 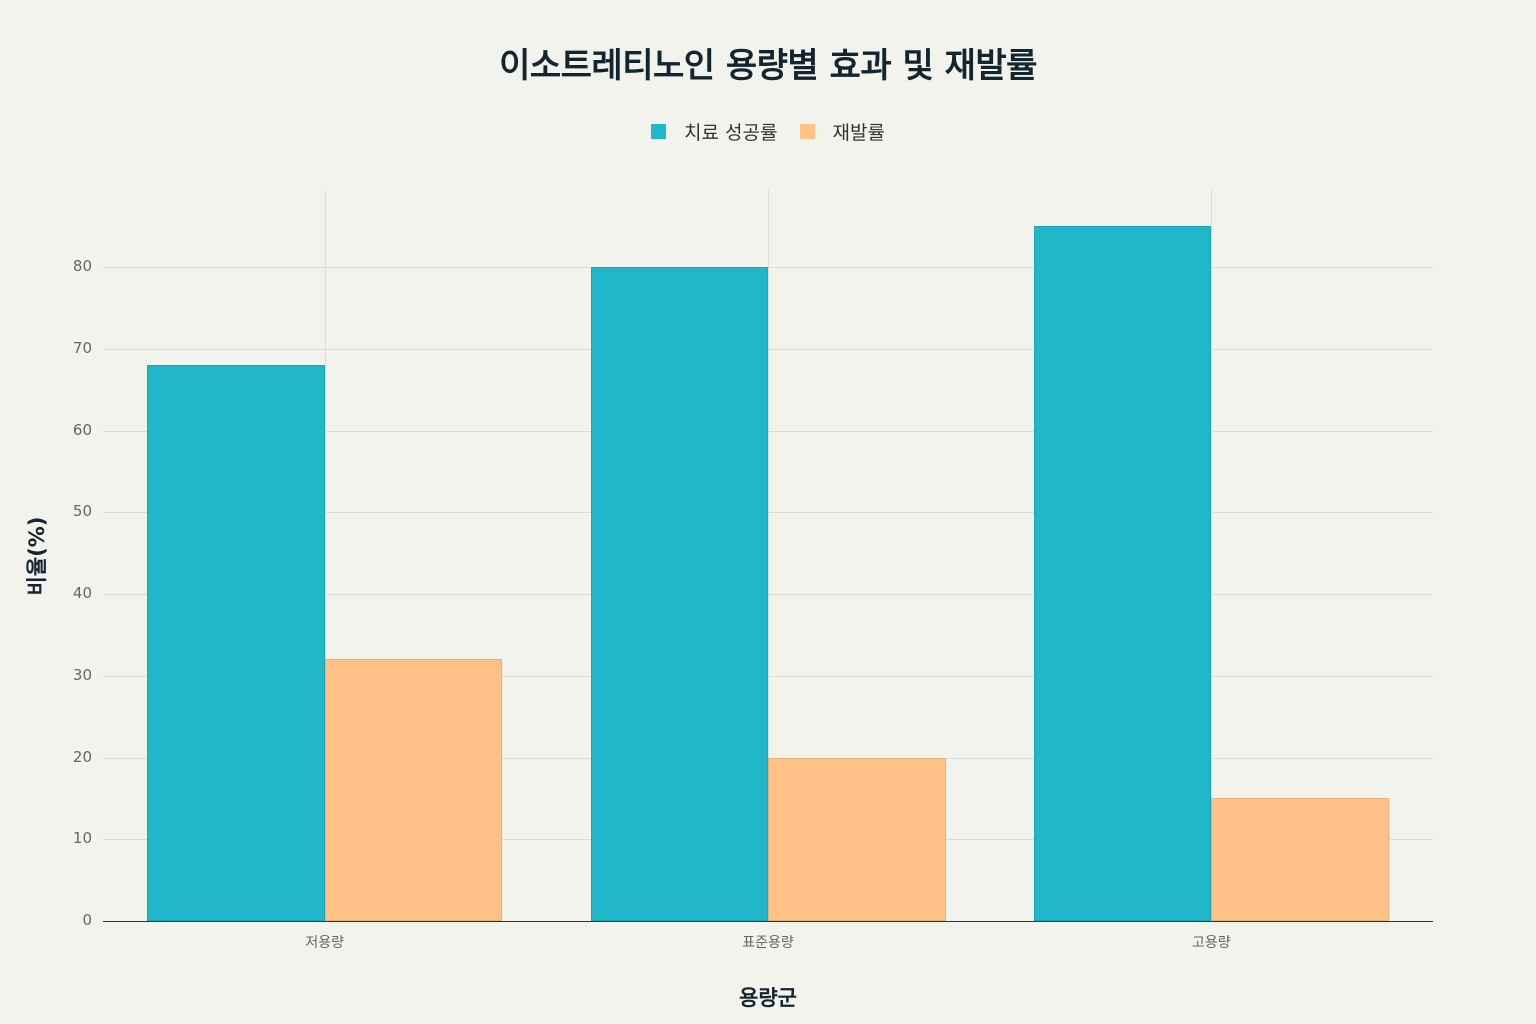 I want to click on legend-item-success: 치료 성공률, so click(x=714, y=131).